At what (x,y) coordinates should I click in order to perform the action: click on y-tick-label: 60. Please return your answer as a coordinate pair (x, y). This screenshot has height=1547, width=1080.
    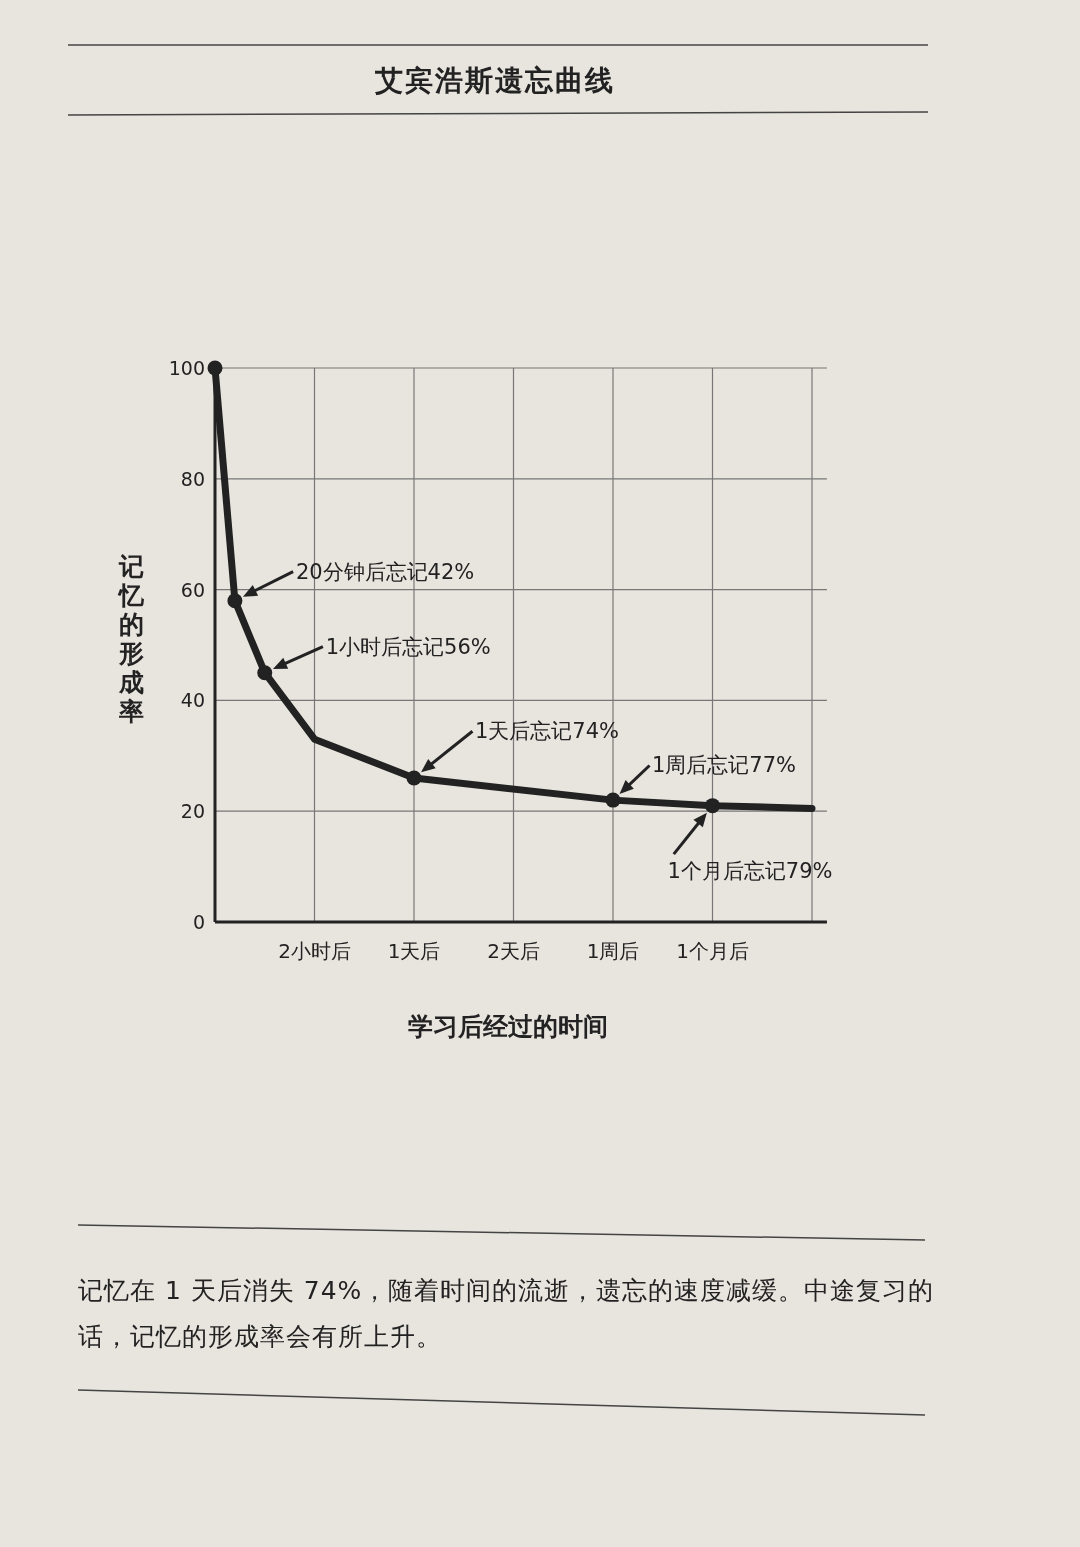
    Looking at the image, I should click on (192, 589).